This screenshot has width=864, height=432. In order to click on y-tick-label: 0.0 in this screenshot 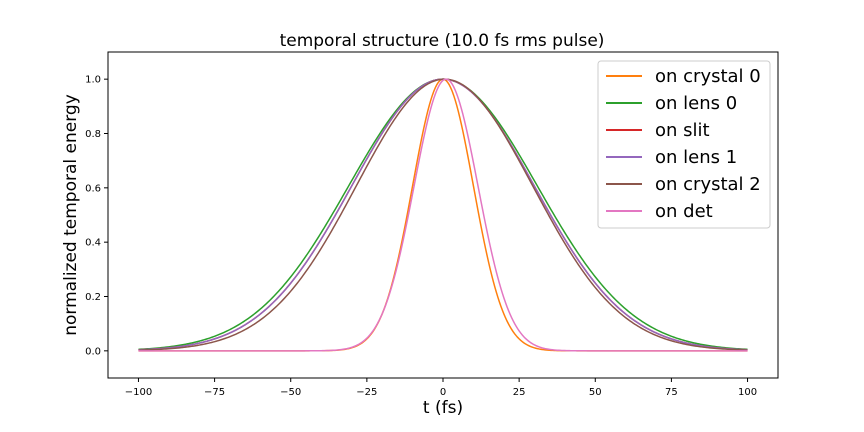, I will do `click(93, 351)`.